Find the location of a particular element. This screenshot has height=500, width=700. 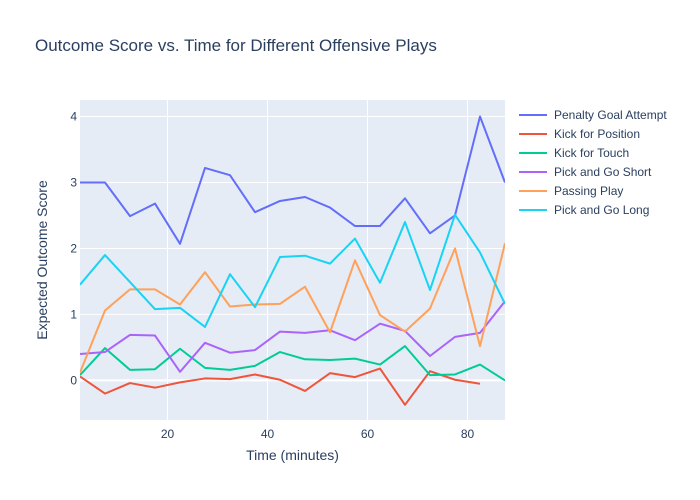

series-line-pick-and-go-long is located at coordinates (292, 270).